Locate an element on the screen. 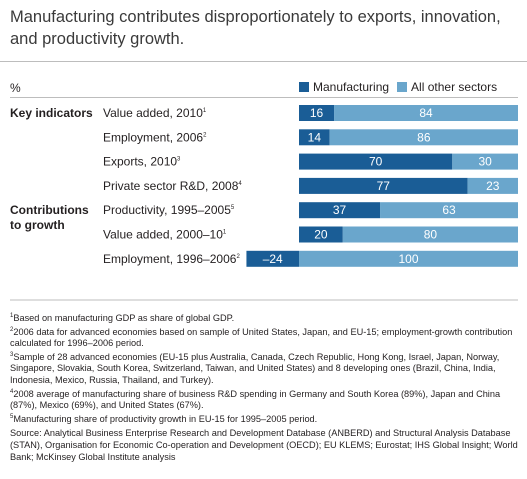 The height and width of the screenshot is (479, 527). row-label: Employment, 20062 is located at coordinates (155, 137).